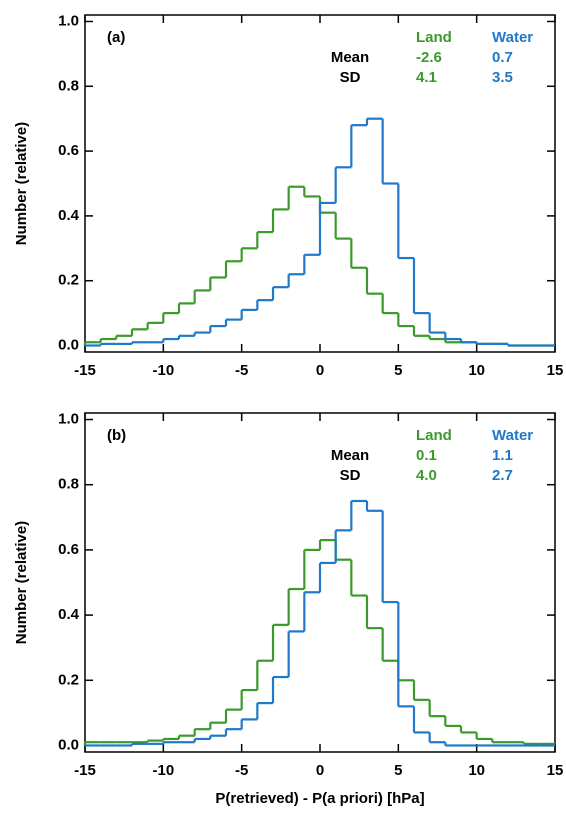 Image resolution: width=566 pixels, height=816 pixels. Describe the element at coordinates (426, 77) in the screenshot. I see `stat-value: 4.1` at that location.